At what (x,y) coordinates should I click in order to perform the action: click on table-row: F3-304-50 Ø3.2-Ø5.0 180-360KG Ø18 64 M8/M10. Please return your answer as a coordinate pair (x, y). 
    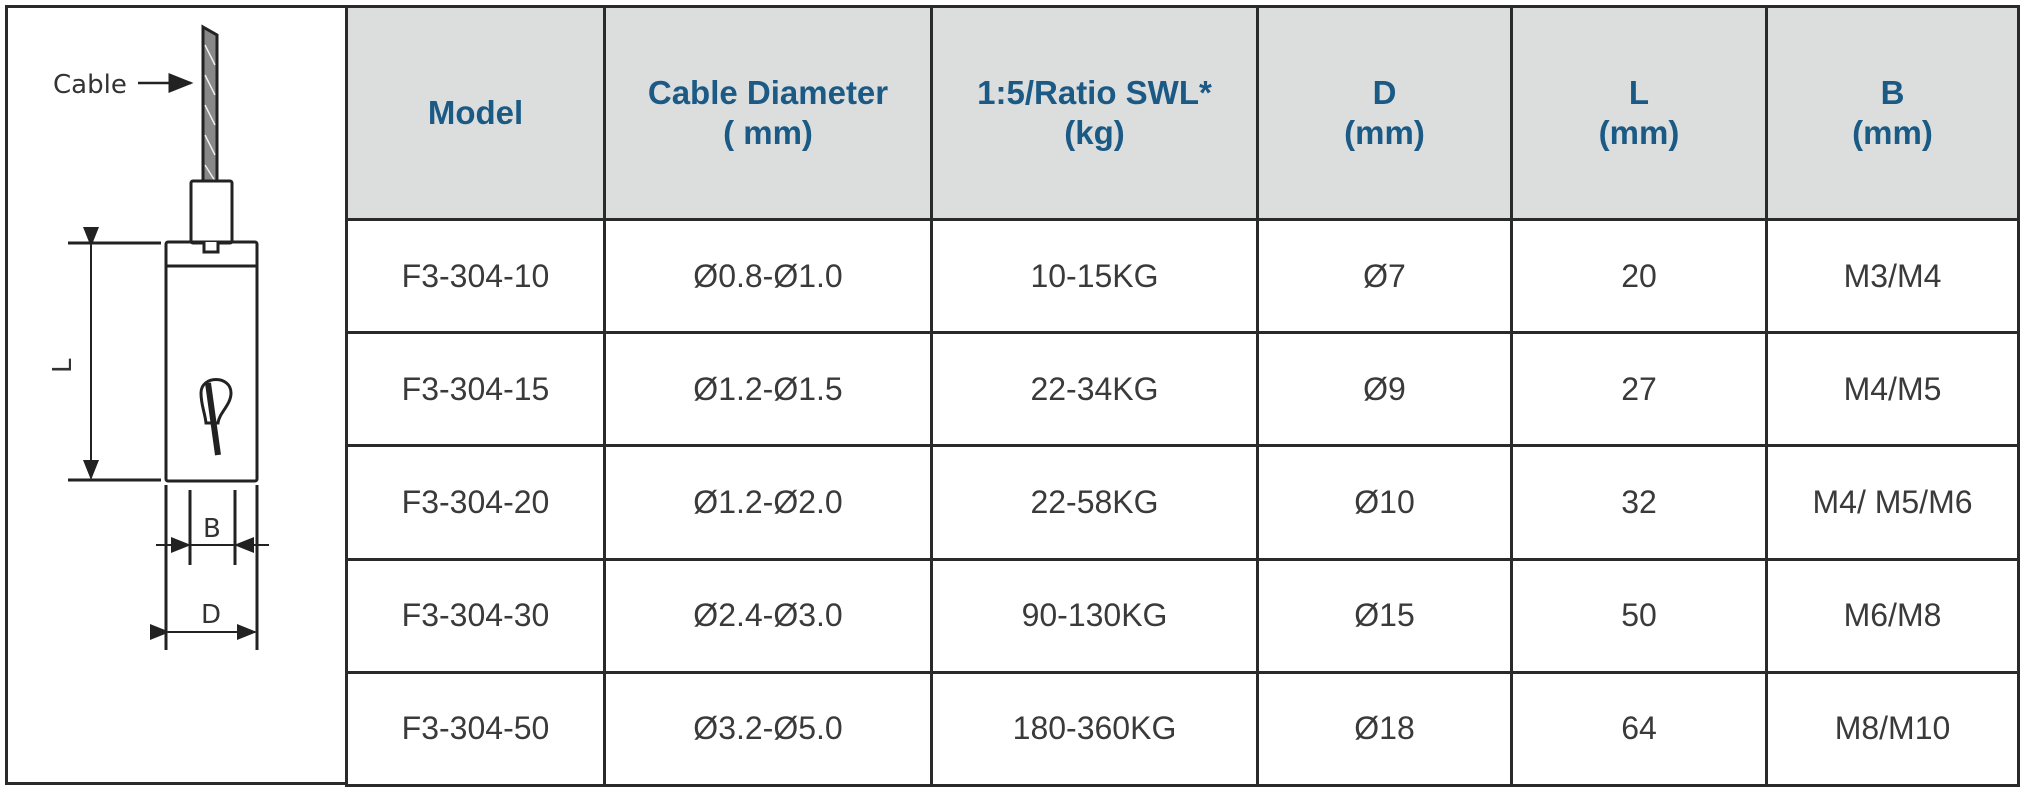
    Looking at the image, I should click on (1182, 729).